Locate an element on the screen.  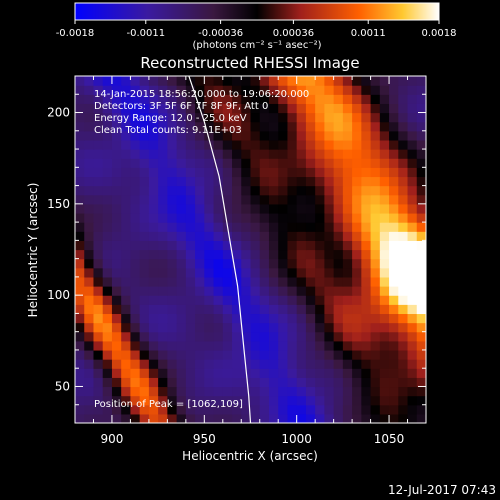
x-axis-label: Heliocentric X (arcsec) is located at coordinates (250, 456).